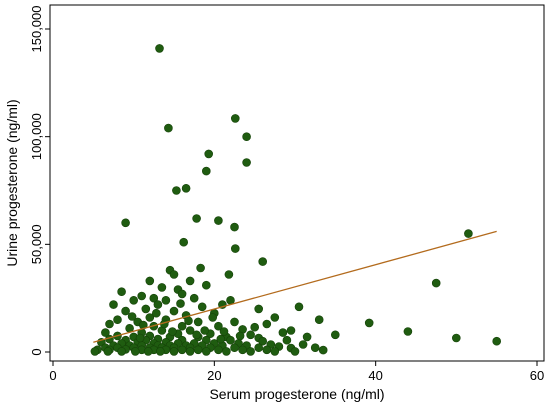  I want to click on y-axis-title: Urine progesterone (ng/ml), so click(12, 182).